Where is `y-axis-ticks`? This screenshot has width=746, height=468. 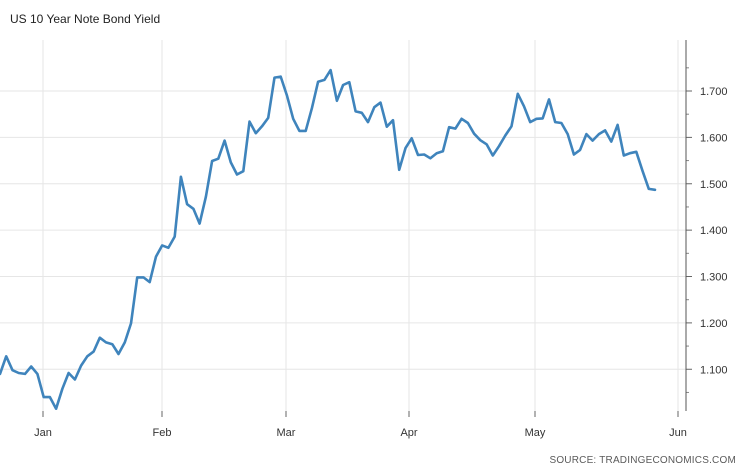
y-axis-ticks is located at coordinates (689, 230).